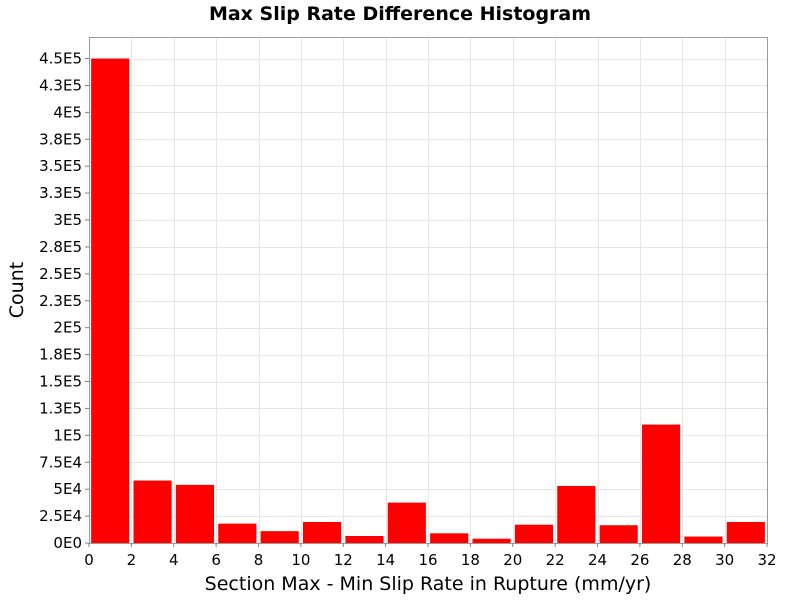 This screenshot has width=800, height=600. What do you see at coordinates (60, 462) in the screenshot?
I see `y-tick-label: 7.5E4` at bounding box center [60, 462].